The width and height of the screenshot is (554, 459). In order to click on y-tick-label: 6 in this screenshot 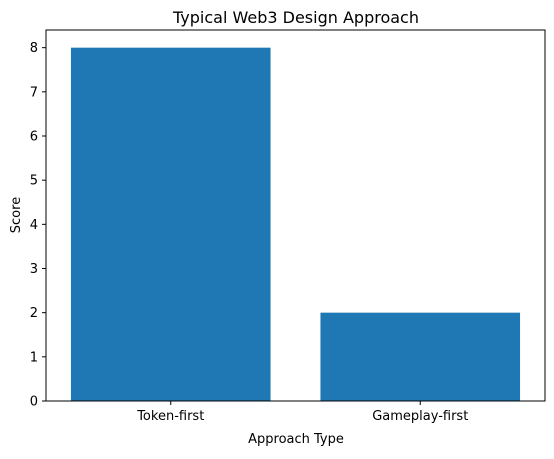, I will do `click(34, 137)`.